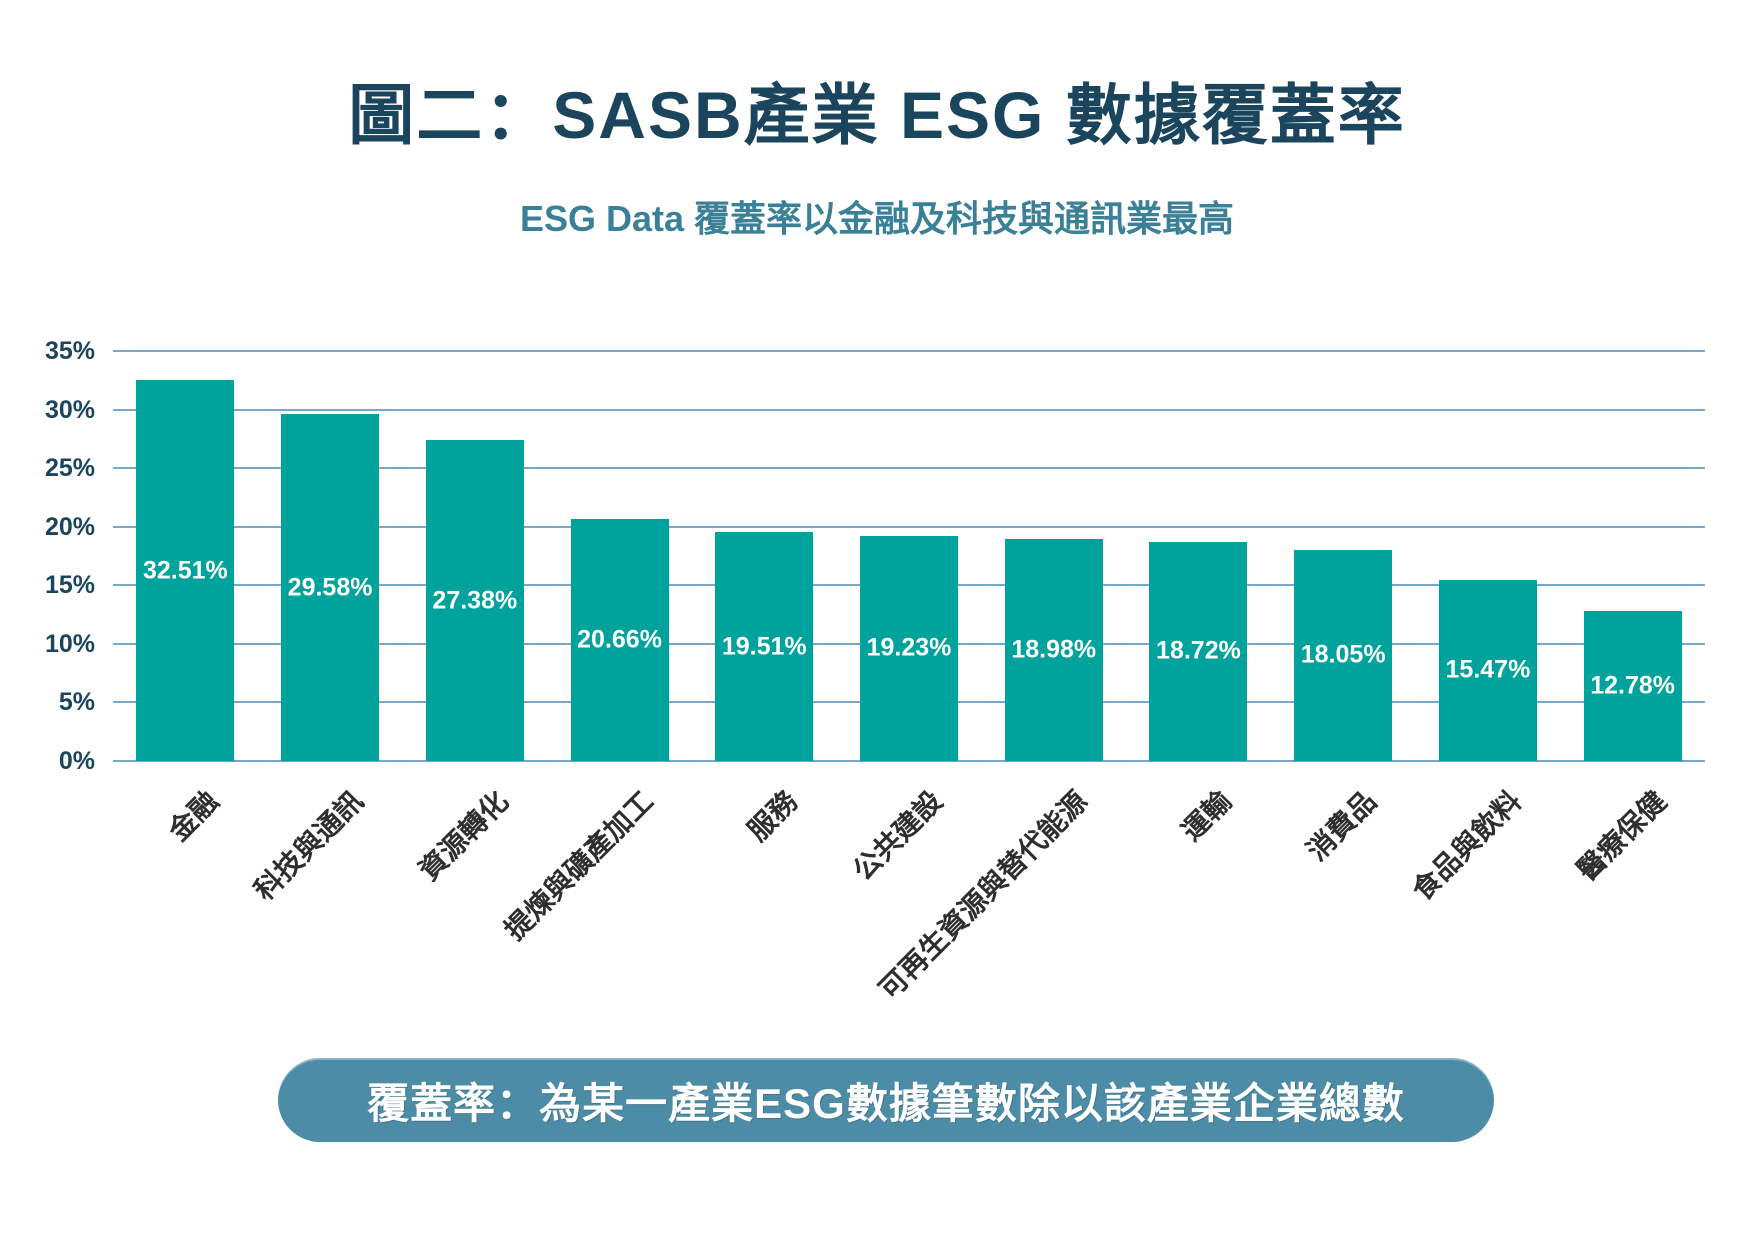 The width and height of the screenshot is (1754, 1241). I want to click on bar-value-label: 18.98%, so click(1054, 649).